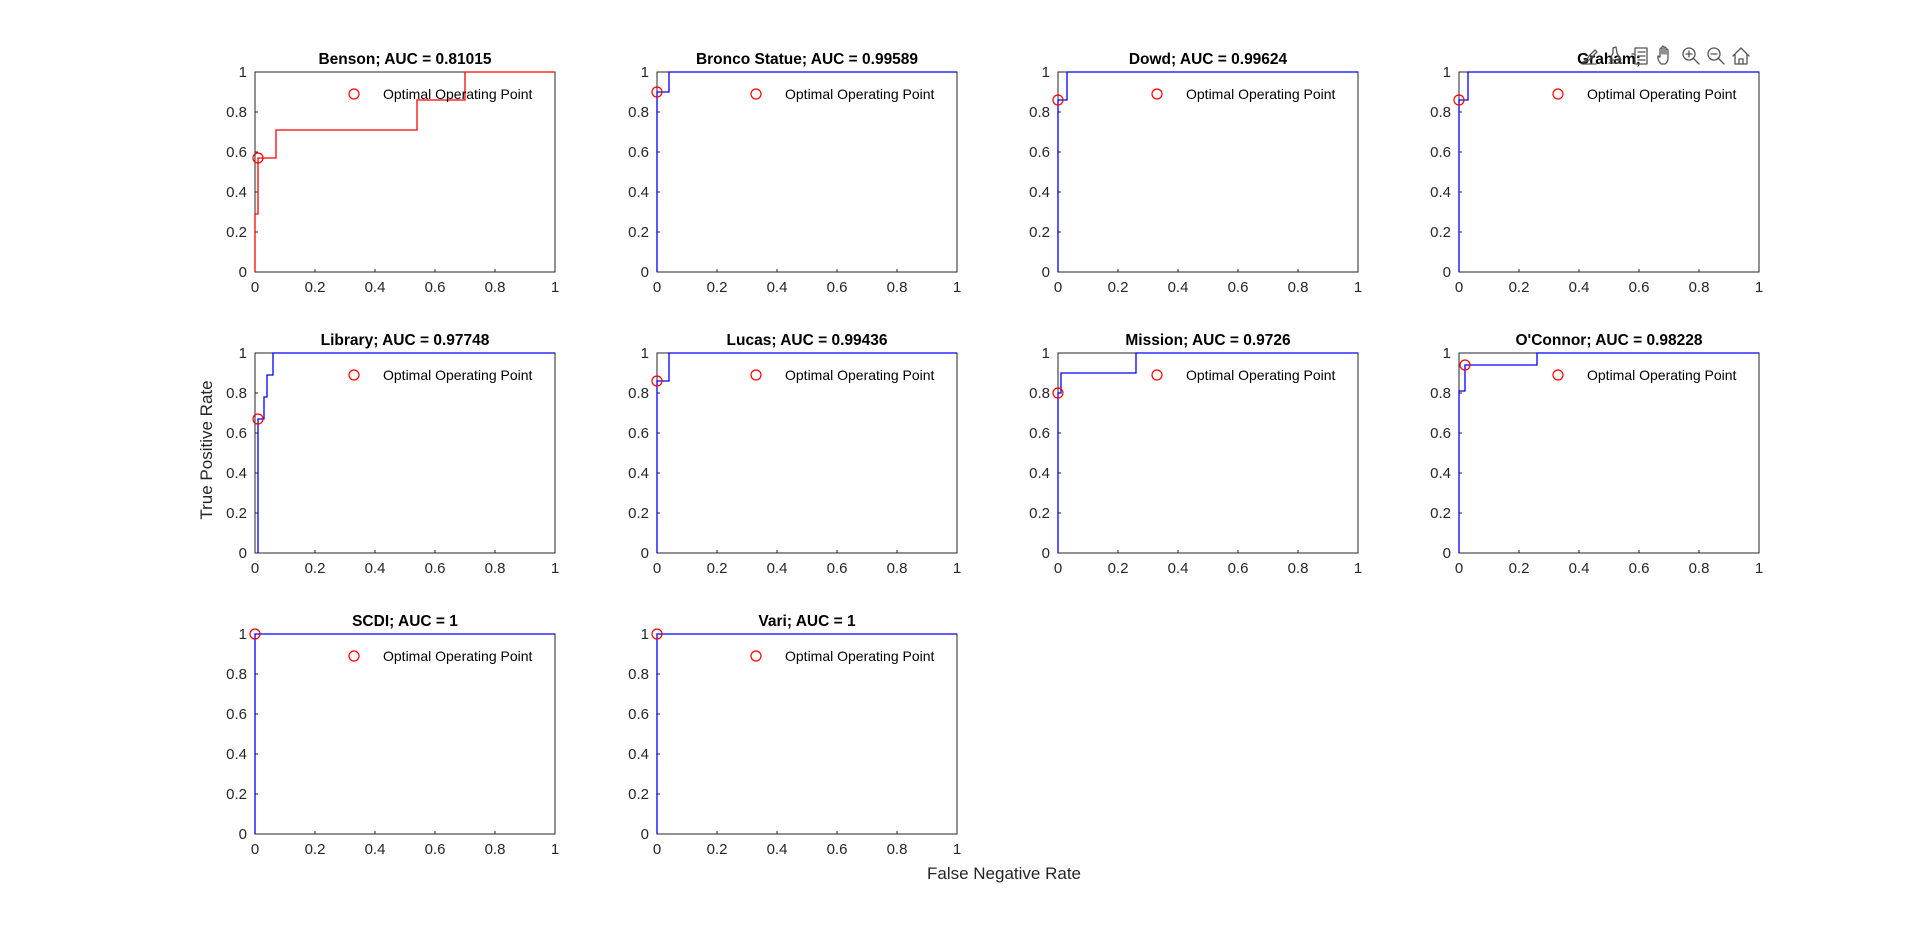 This screenshot has width=1920, height=926. What do you see at coordinates (405, 621) in the screenshot?
I see `subplot-title: SCDI; AUC = 1` at bounding box center [405, 621].